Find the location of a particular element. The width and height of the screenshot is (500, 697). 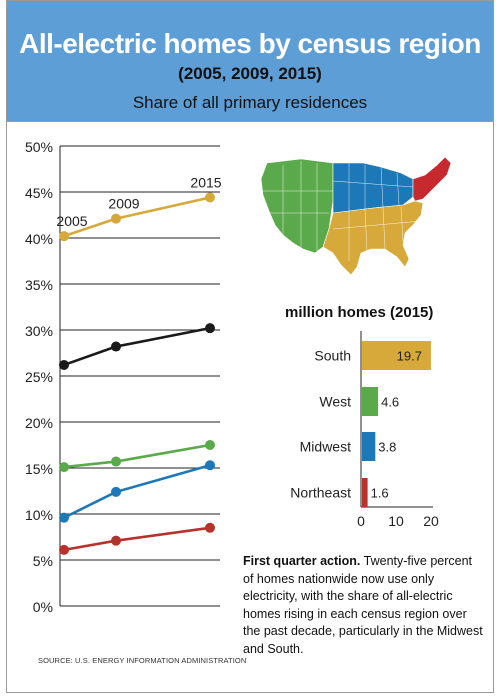

chart-subtitle: Share of all primary residences is located at coordinates (250, 102).